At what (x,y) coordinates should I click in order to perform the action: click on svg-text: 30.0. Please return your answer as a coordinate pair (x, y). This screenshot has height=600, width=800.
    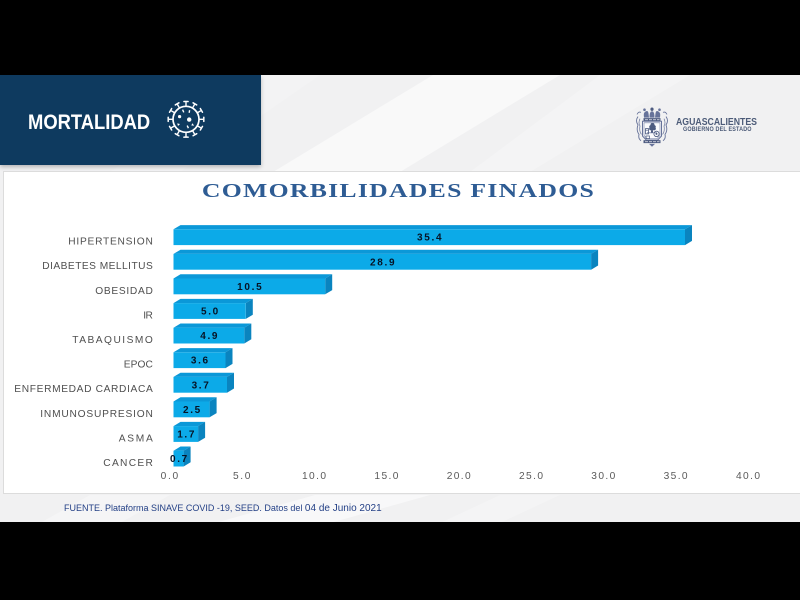
    Looking at the image, I should click on (603, 476).